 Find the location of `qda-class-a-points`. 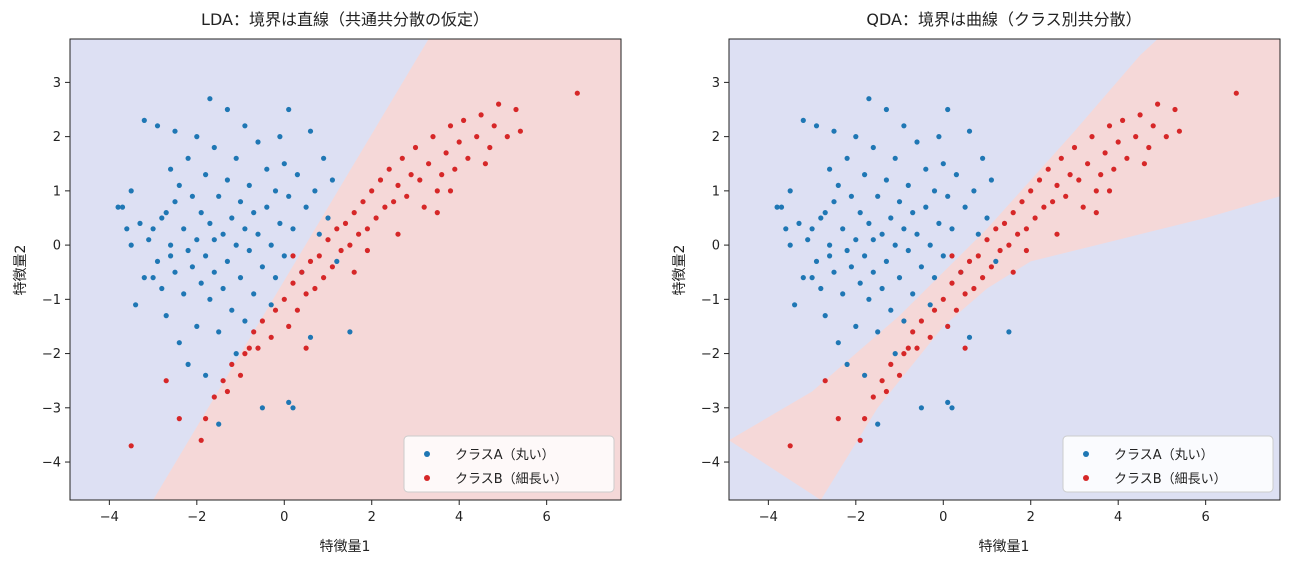

qda-class-a-points is located at coordinates (893, 261).